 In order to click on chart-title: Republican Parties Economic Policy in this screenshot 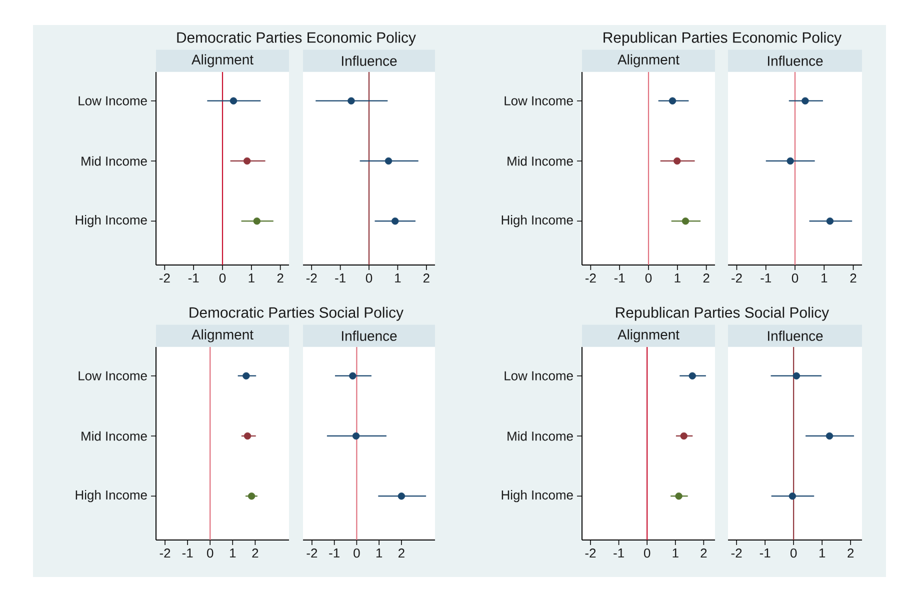, I will do `click(723, 39)`.